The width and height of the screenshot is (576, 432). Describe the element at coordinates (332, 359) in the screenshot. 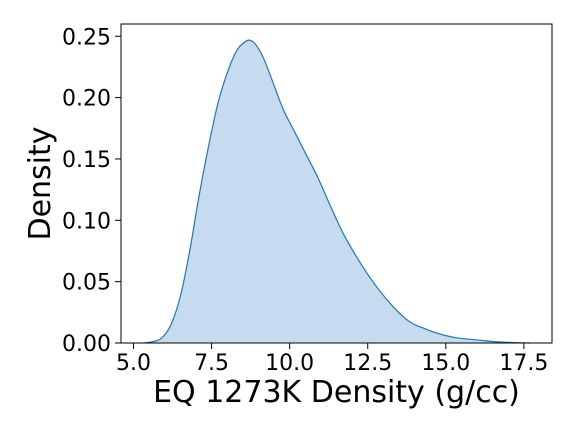

I see `x-axis-ticks: 5.0 7.5 10.0 12.5 15.0 17.5` at that location.